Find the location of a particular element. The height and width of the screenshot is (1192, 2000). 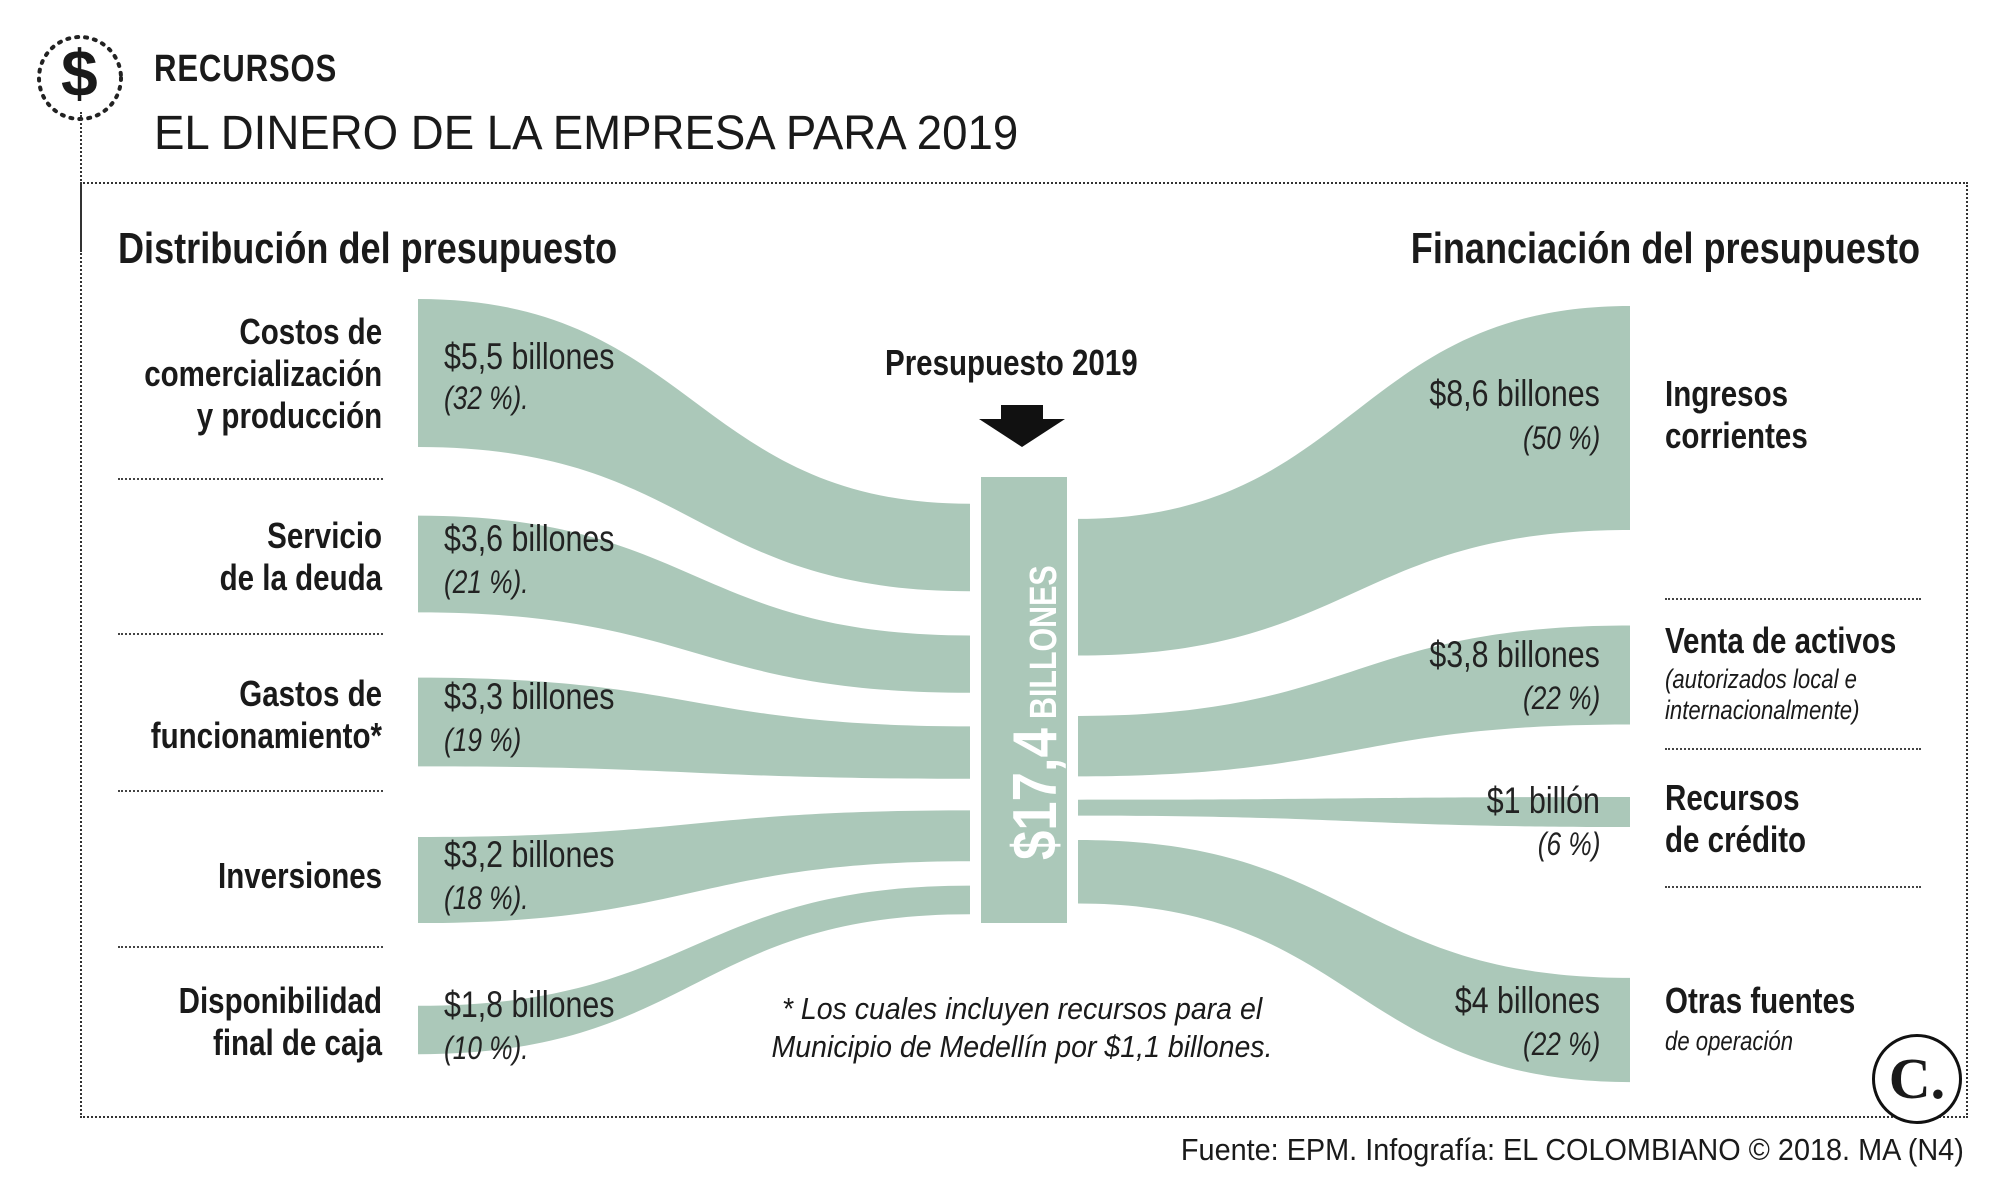

distribution-pct: (32 %). is located at coordinates (486, 398).